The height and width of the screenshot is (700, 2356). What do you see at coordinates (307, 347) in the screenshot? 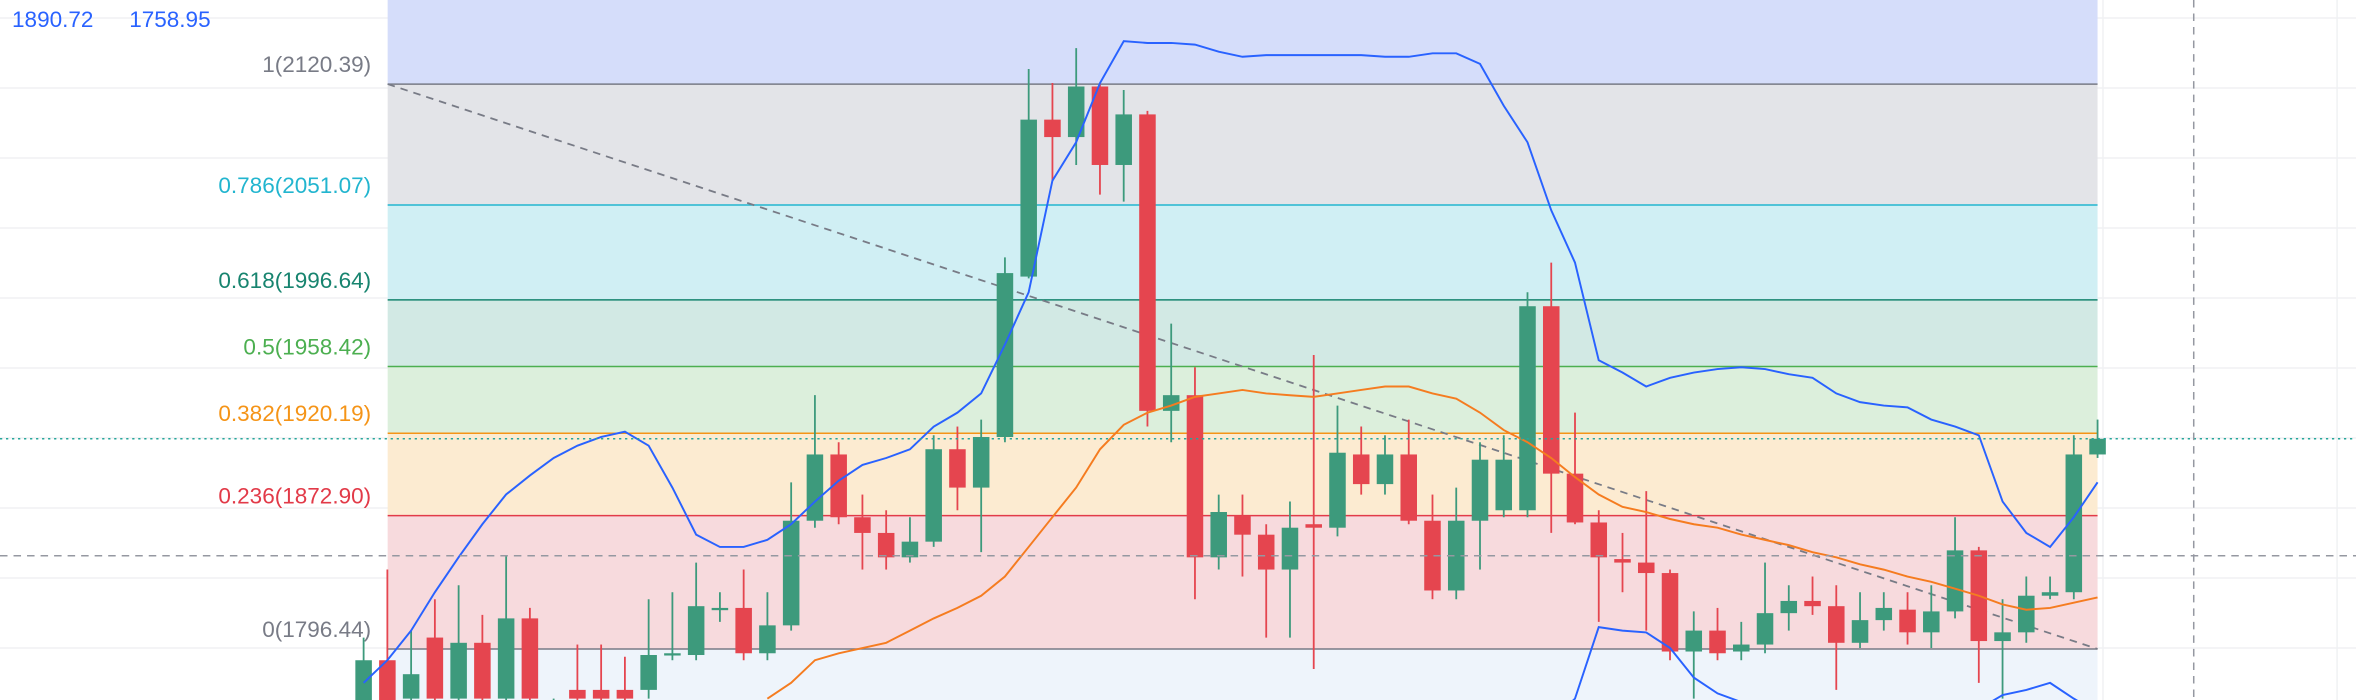
I see `fib-level-label: 0.5(1958.42)` at bounding box center [307, 347].